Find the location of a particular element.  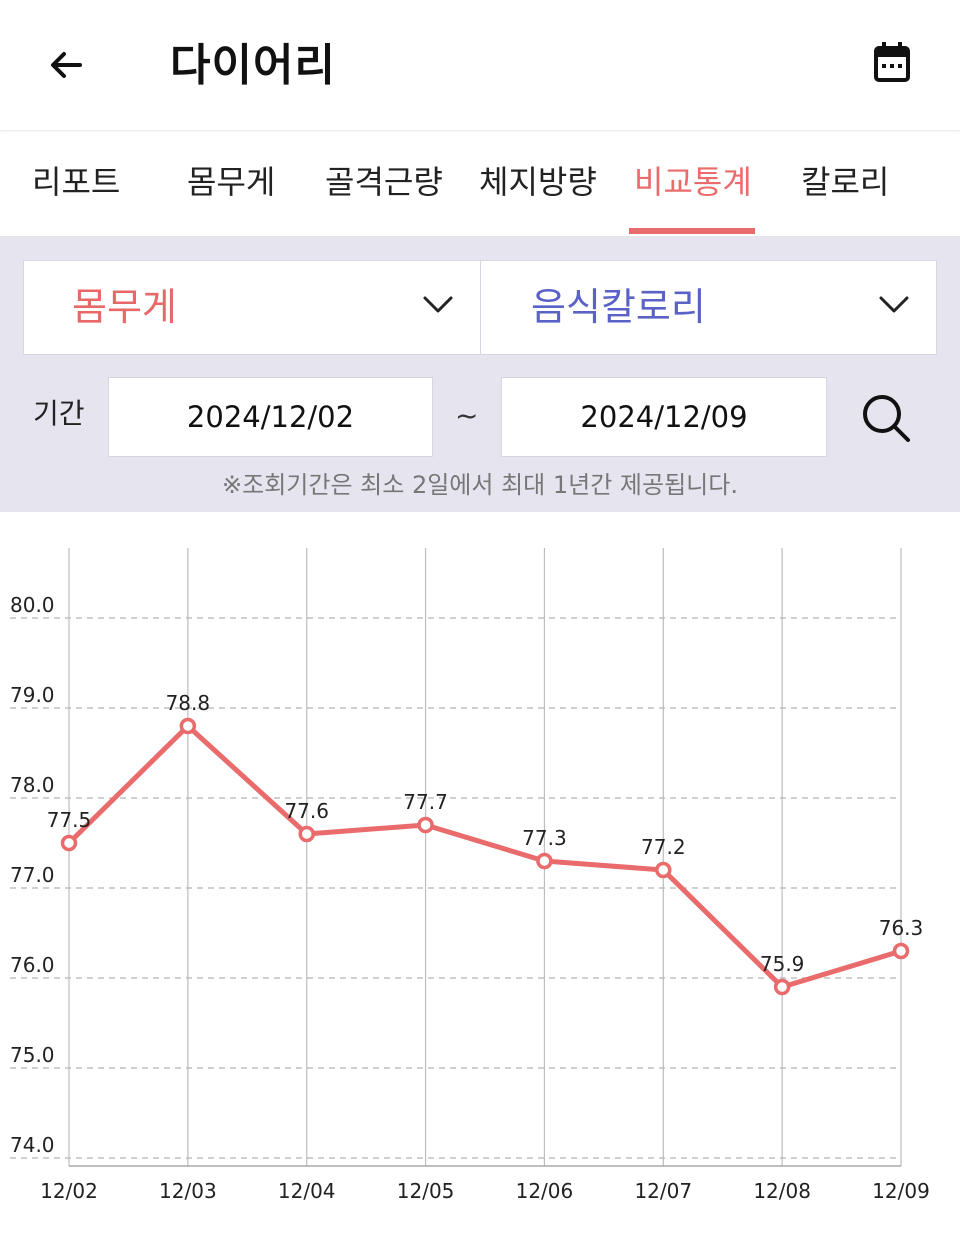

active-tab-indicator is located at coordinates (692, 231).